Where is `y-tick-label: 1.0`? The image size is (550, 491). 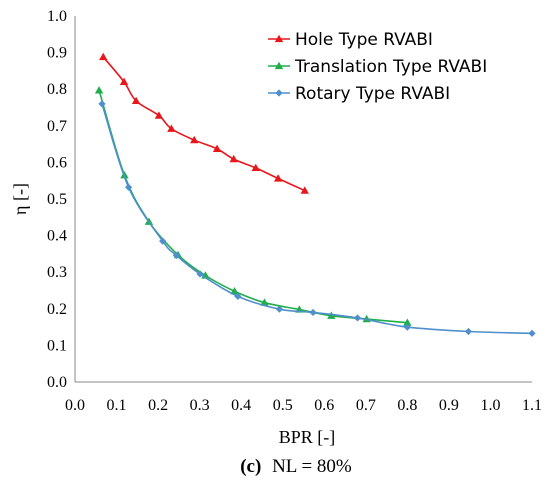 y-tick-label: 1.0 is located at coordinates (57, 16).